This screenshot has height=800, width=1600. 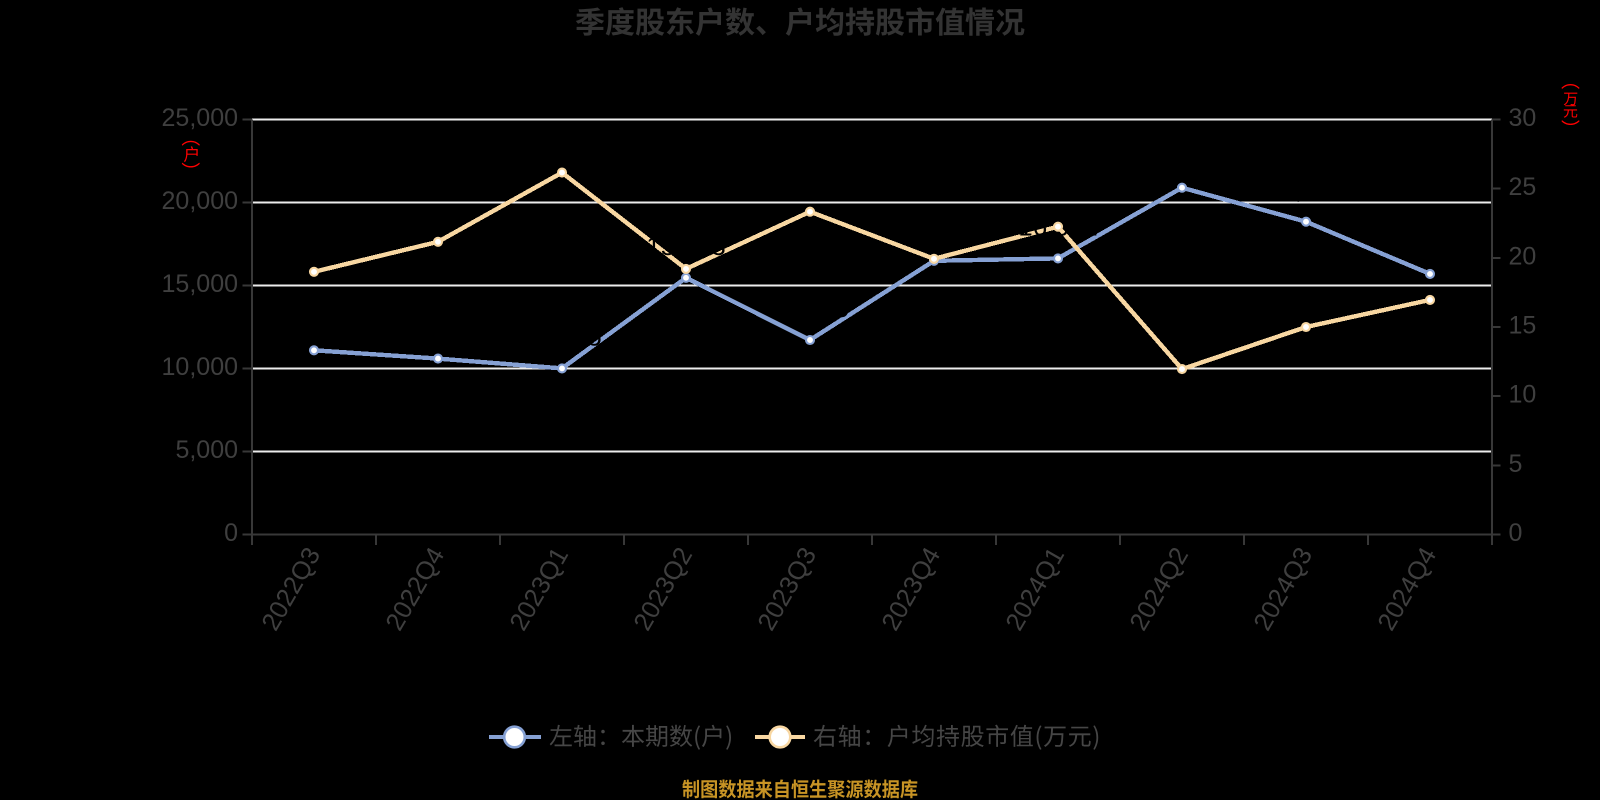 What do you see at coordinates (1523, 187) in the screenshot?
I see `svg-text: 25` at bounding box center [1523, 187].